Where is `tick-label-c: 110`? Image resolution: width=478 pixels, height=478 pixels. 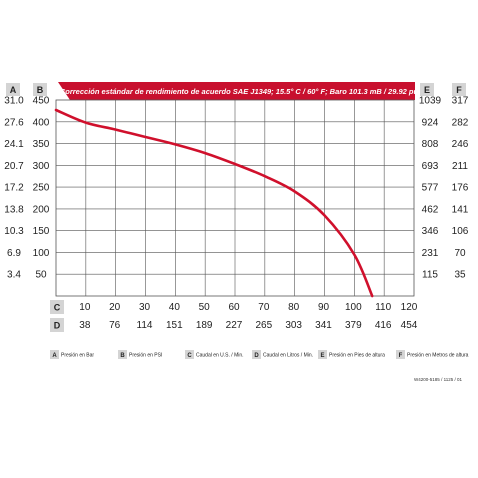 tick-label-c: 110 is located at coordinates (383, 307).